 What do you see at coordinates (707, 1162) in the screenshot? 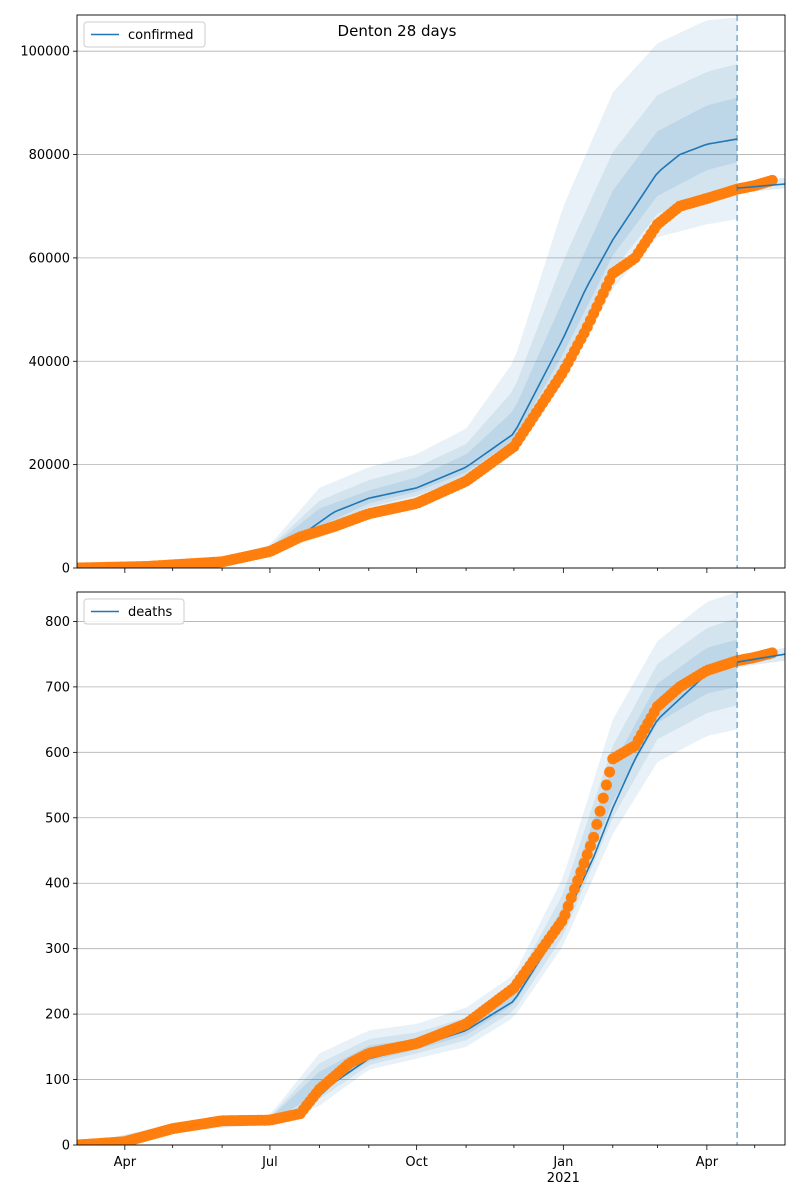
I see `deaths-x-tick-label-4: Apr` at bounding box center [707, 1162].